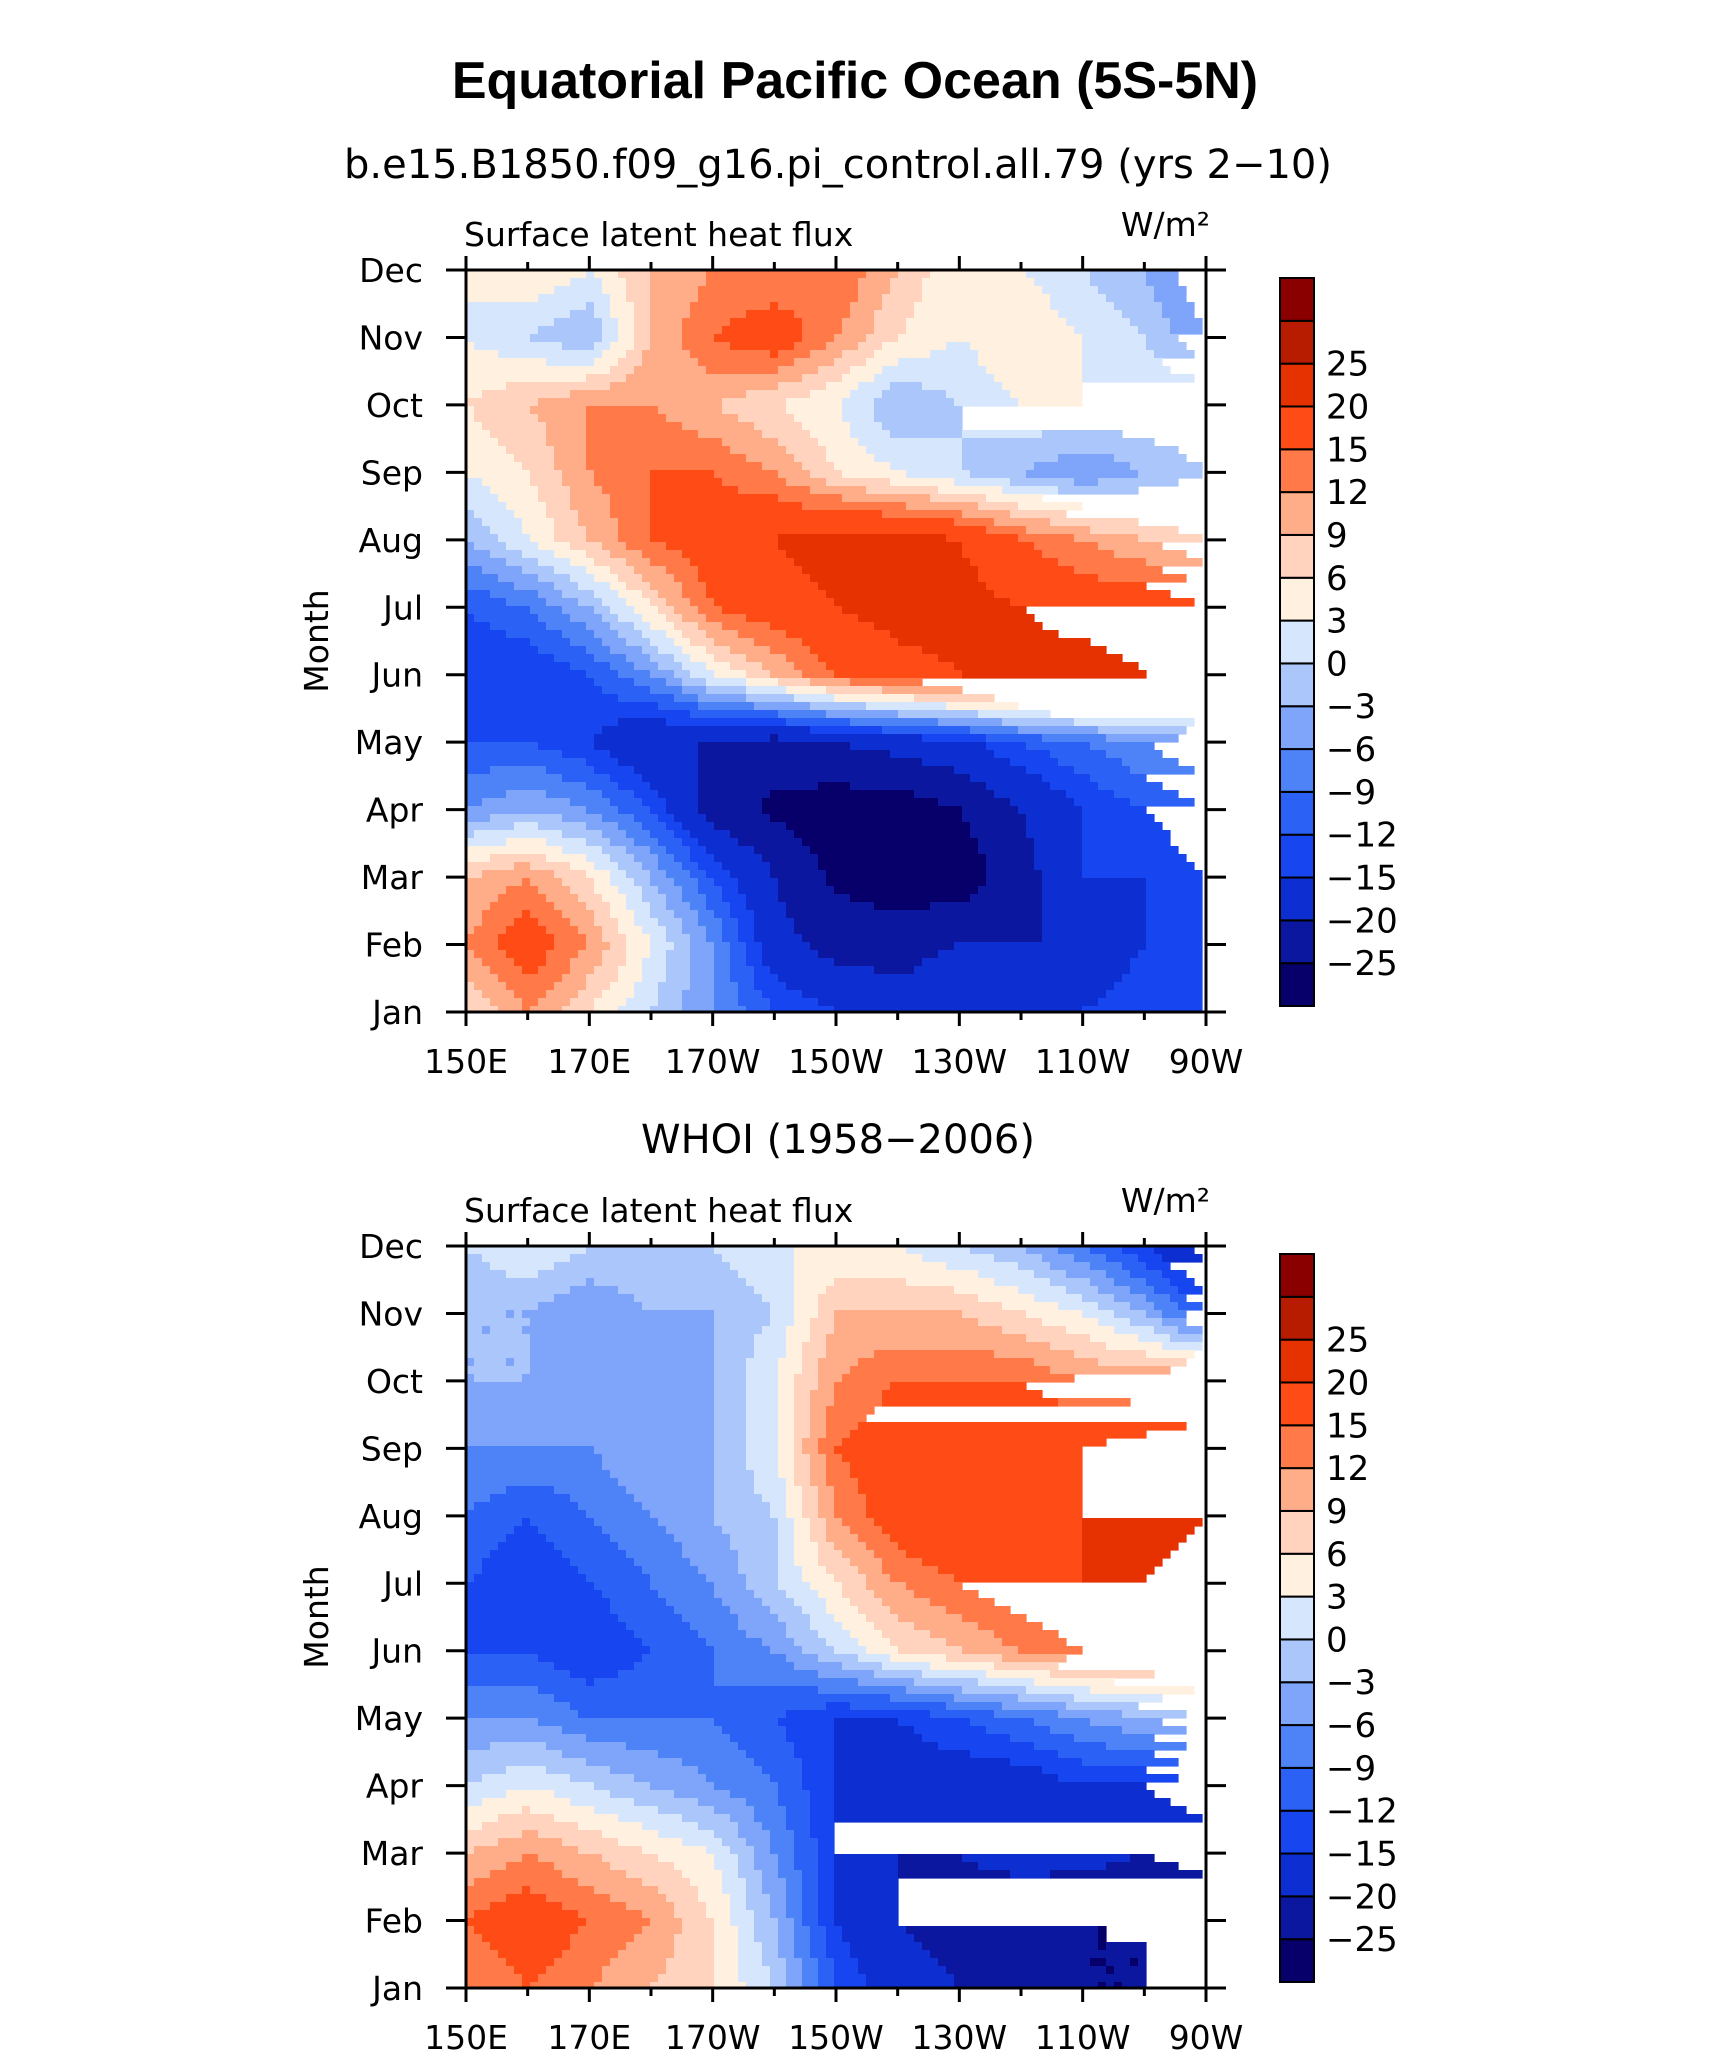 This screenshot has height=2062, width=1710. What do you see at coordinates (395, 810) in the screenshot?
I see `y-tick-label: Apr` at bounding box center [395, 810].